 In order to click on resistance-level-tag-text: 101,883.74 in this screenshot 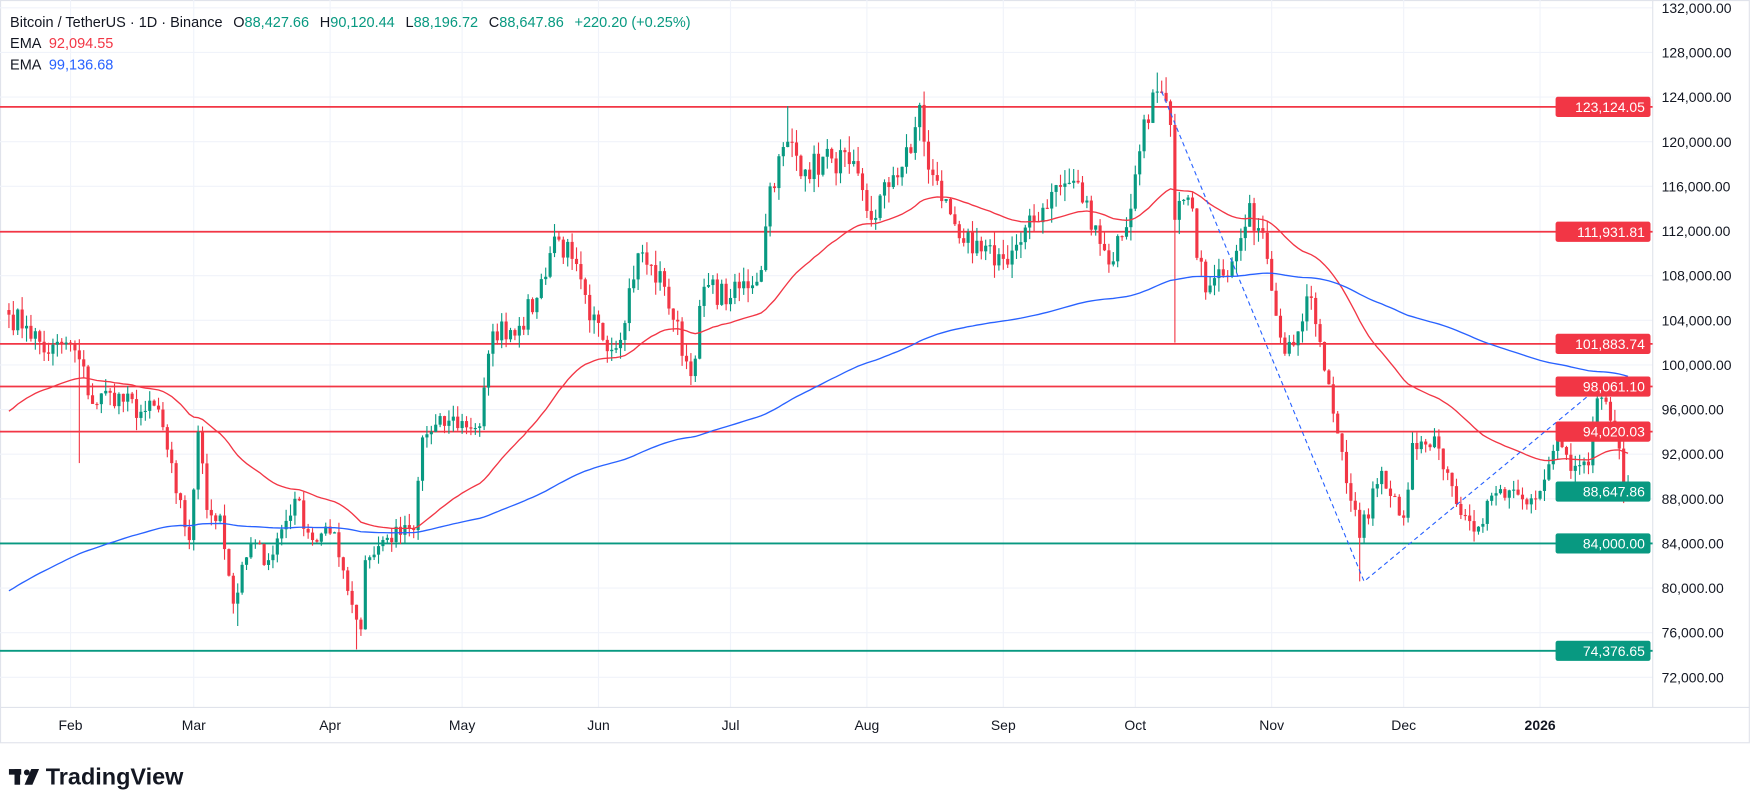, I will do `click(1610, 344)`.